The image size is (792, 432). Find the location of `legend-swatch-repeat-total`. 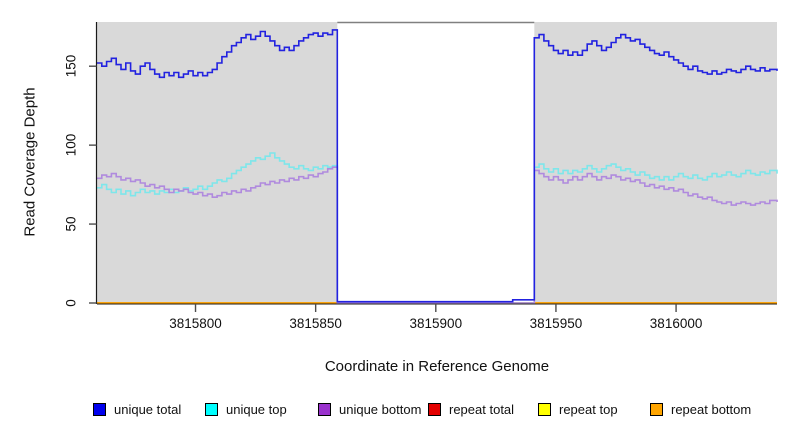

legend-swatch-repeat-total is located at coordinates (434, 409).